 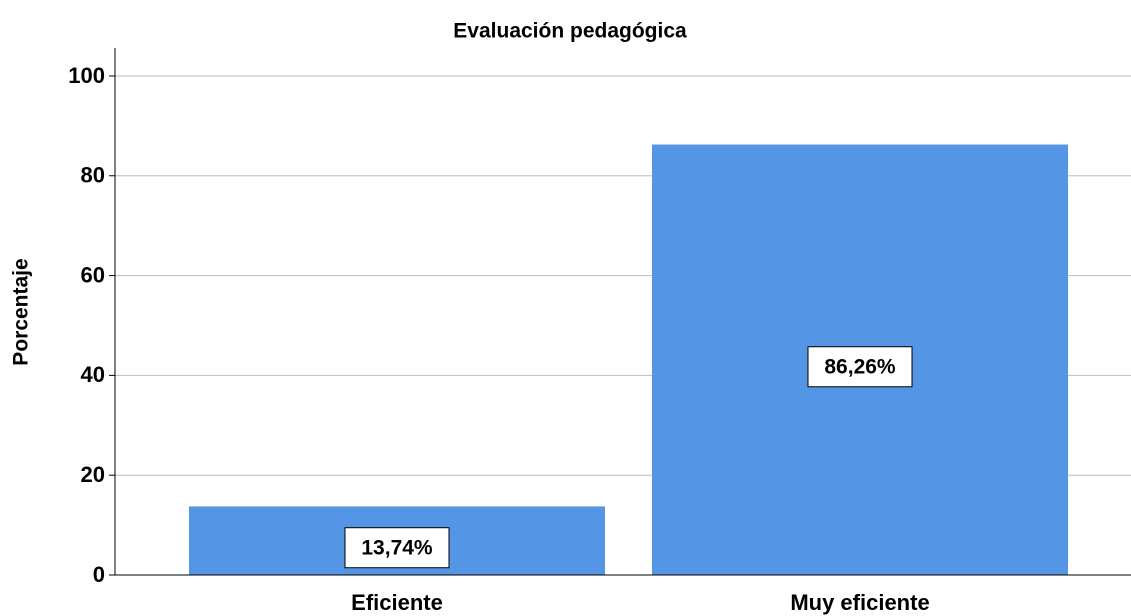 I want to click on y-tick-label: 100, so click(x=86, y=75).